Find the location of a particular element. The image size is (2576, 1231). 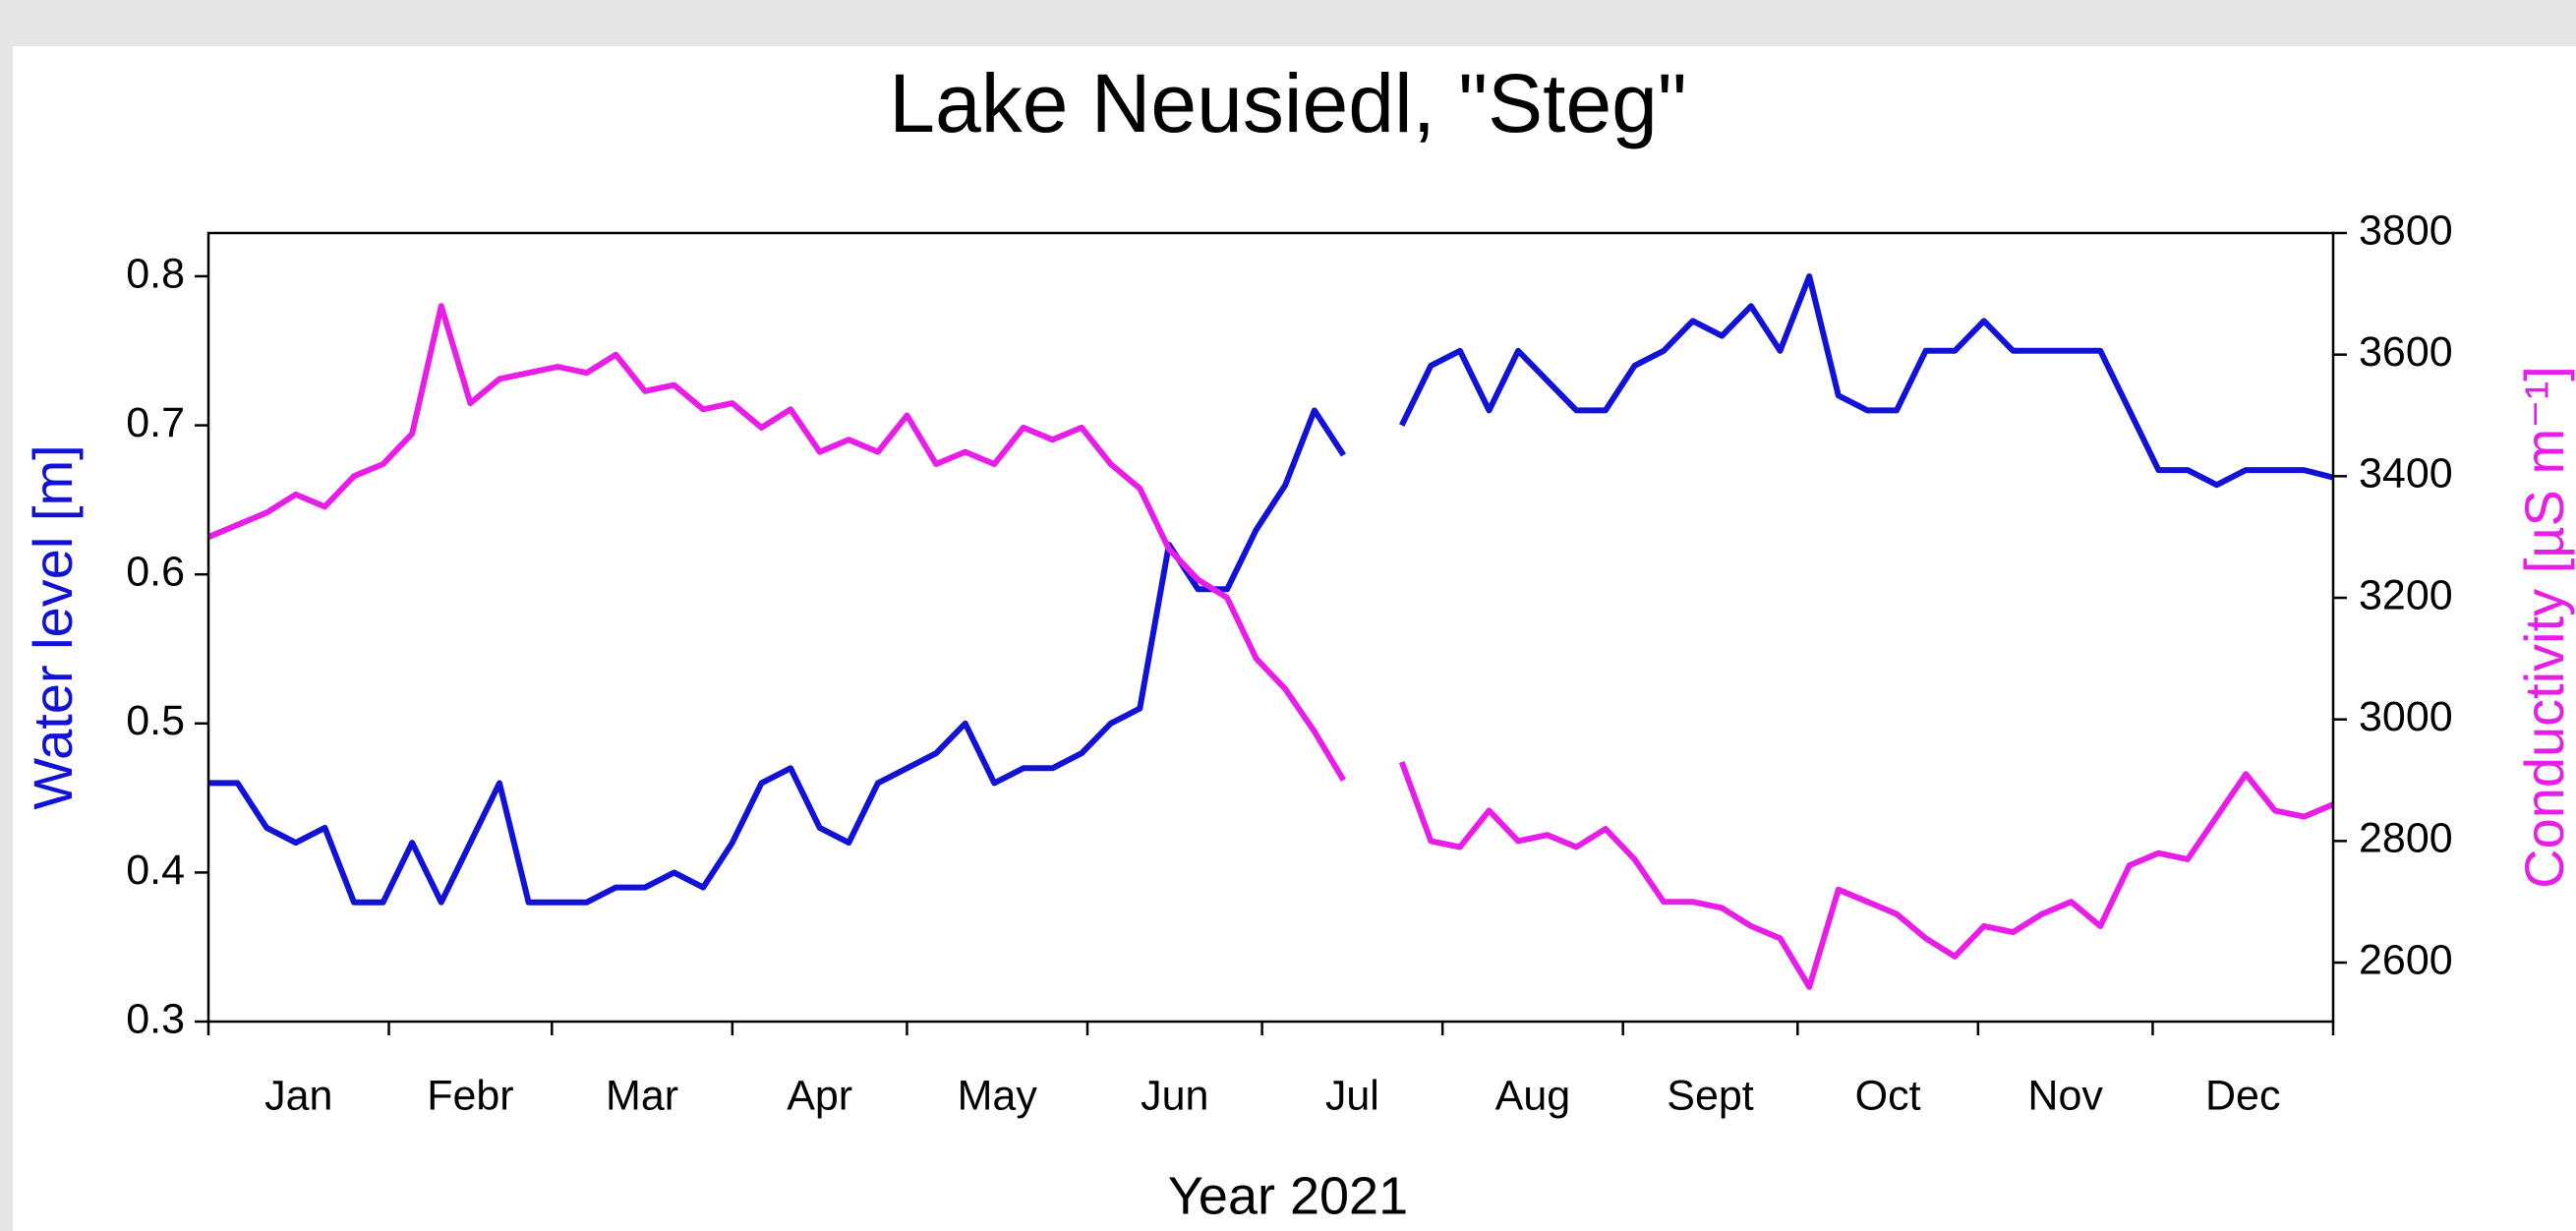

y-tick-label: 0.7 is located at coordinates (155, 422).